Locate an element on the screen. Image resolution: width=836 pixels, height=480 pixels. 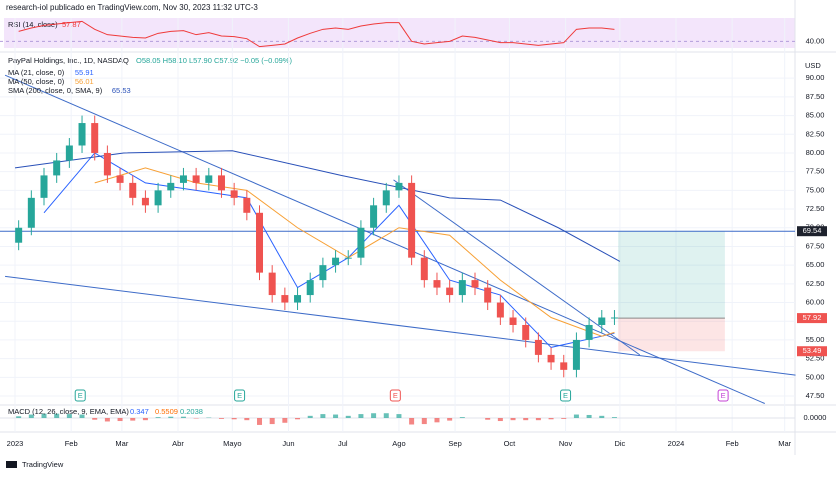
symbol: PayPal Holdings, Inc., 1D, NASDAQ is located at coordinates (68, 60).